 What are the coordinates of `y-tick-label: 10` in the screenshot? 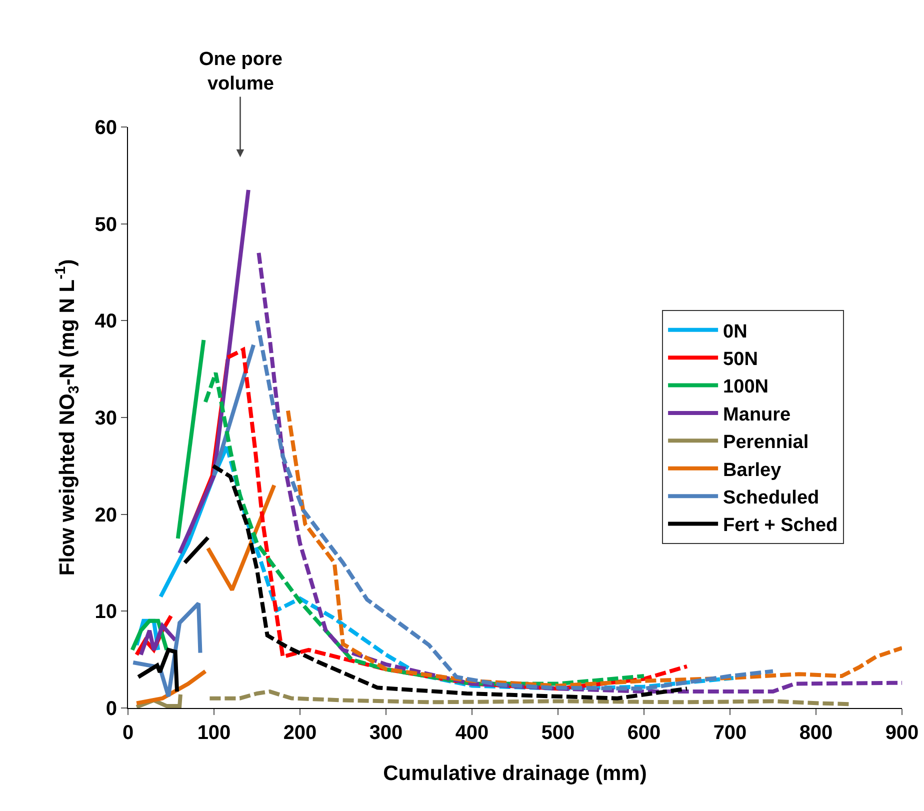 It's located at (105, 612).